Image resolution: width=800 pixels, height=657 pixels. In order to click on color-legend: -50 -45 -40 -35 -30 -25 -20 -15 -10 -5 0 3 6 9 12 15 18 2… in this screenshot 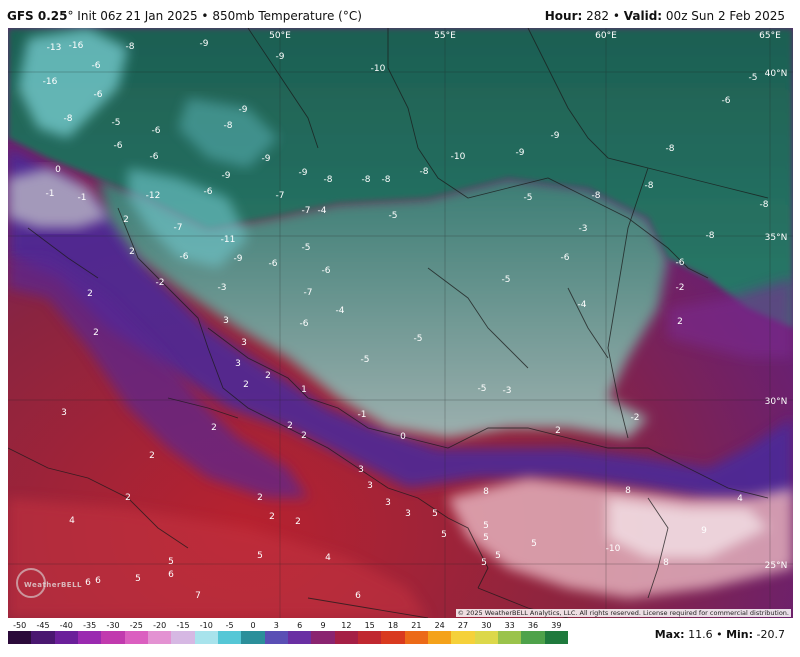, I will do `click(400, 637)`.